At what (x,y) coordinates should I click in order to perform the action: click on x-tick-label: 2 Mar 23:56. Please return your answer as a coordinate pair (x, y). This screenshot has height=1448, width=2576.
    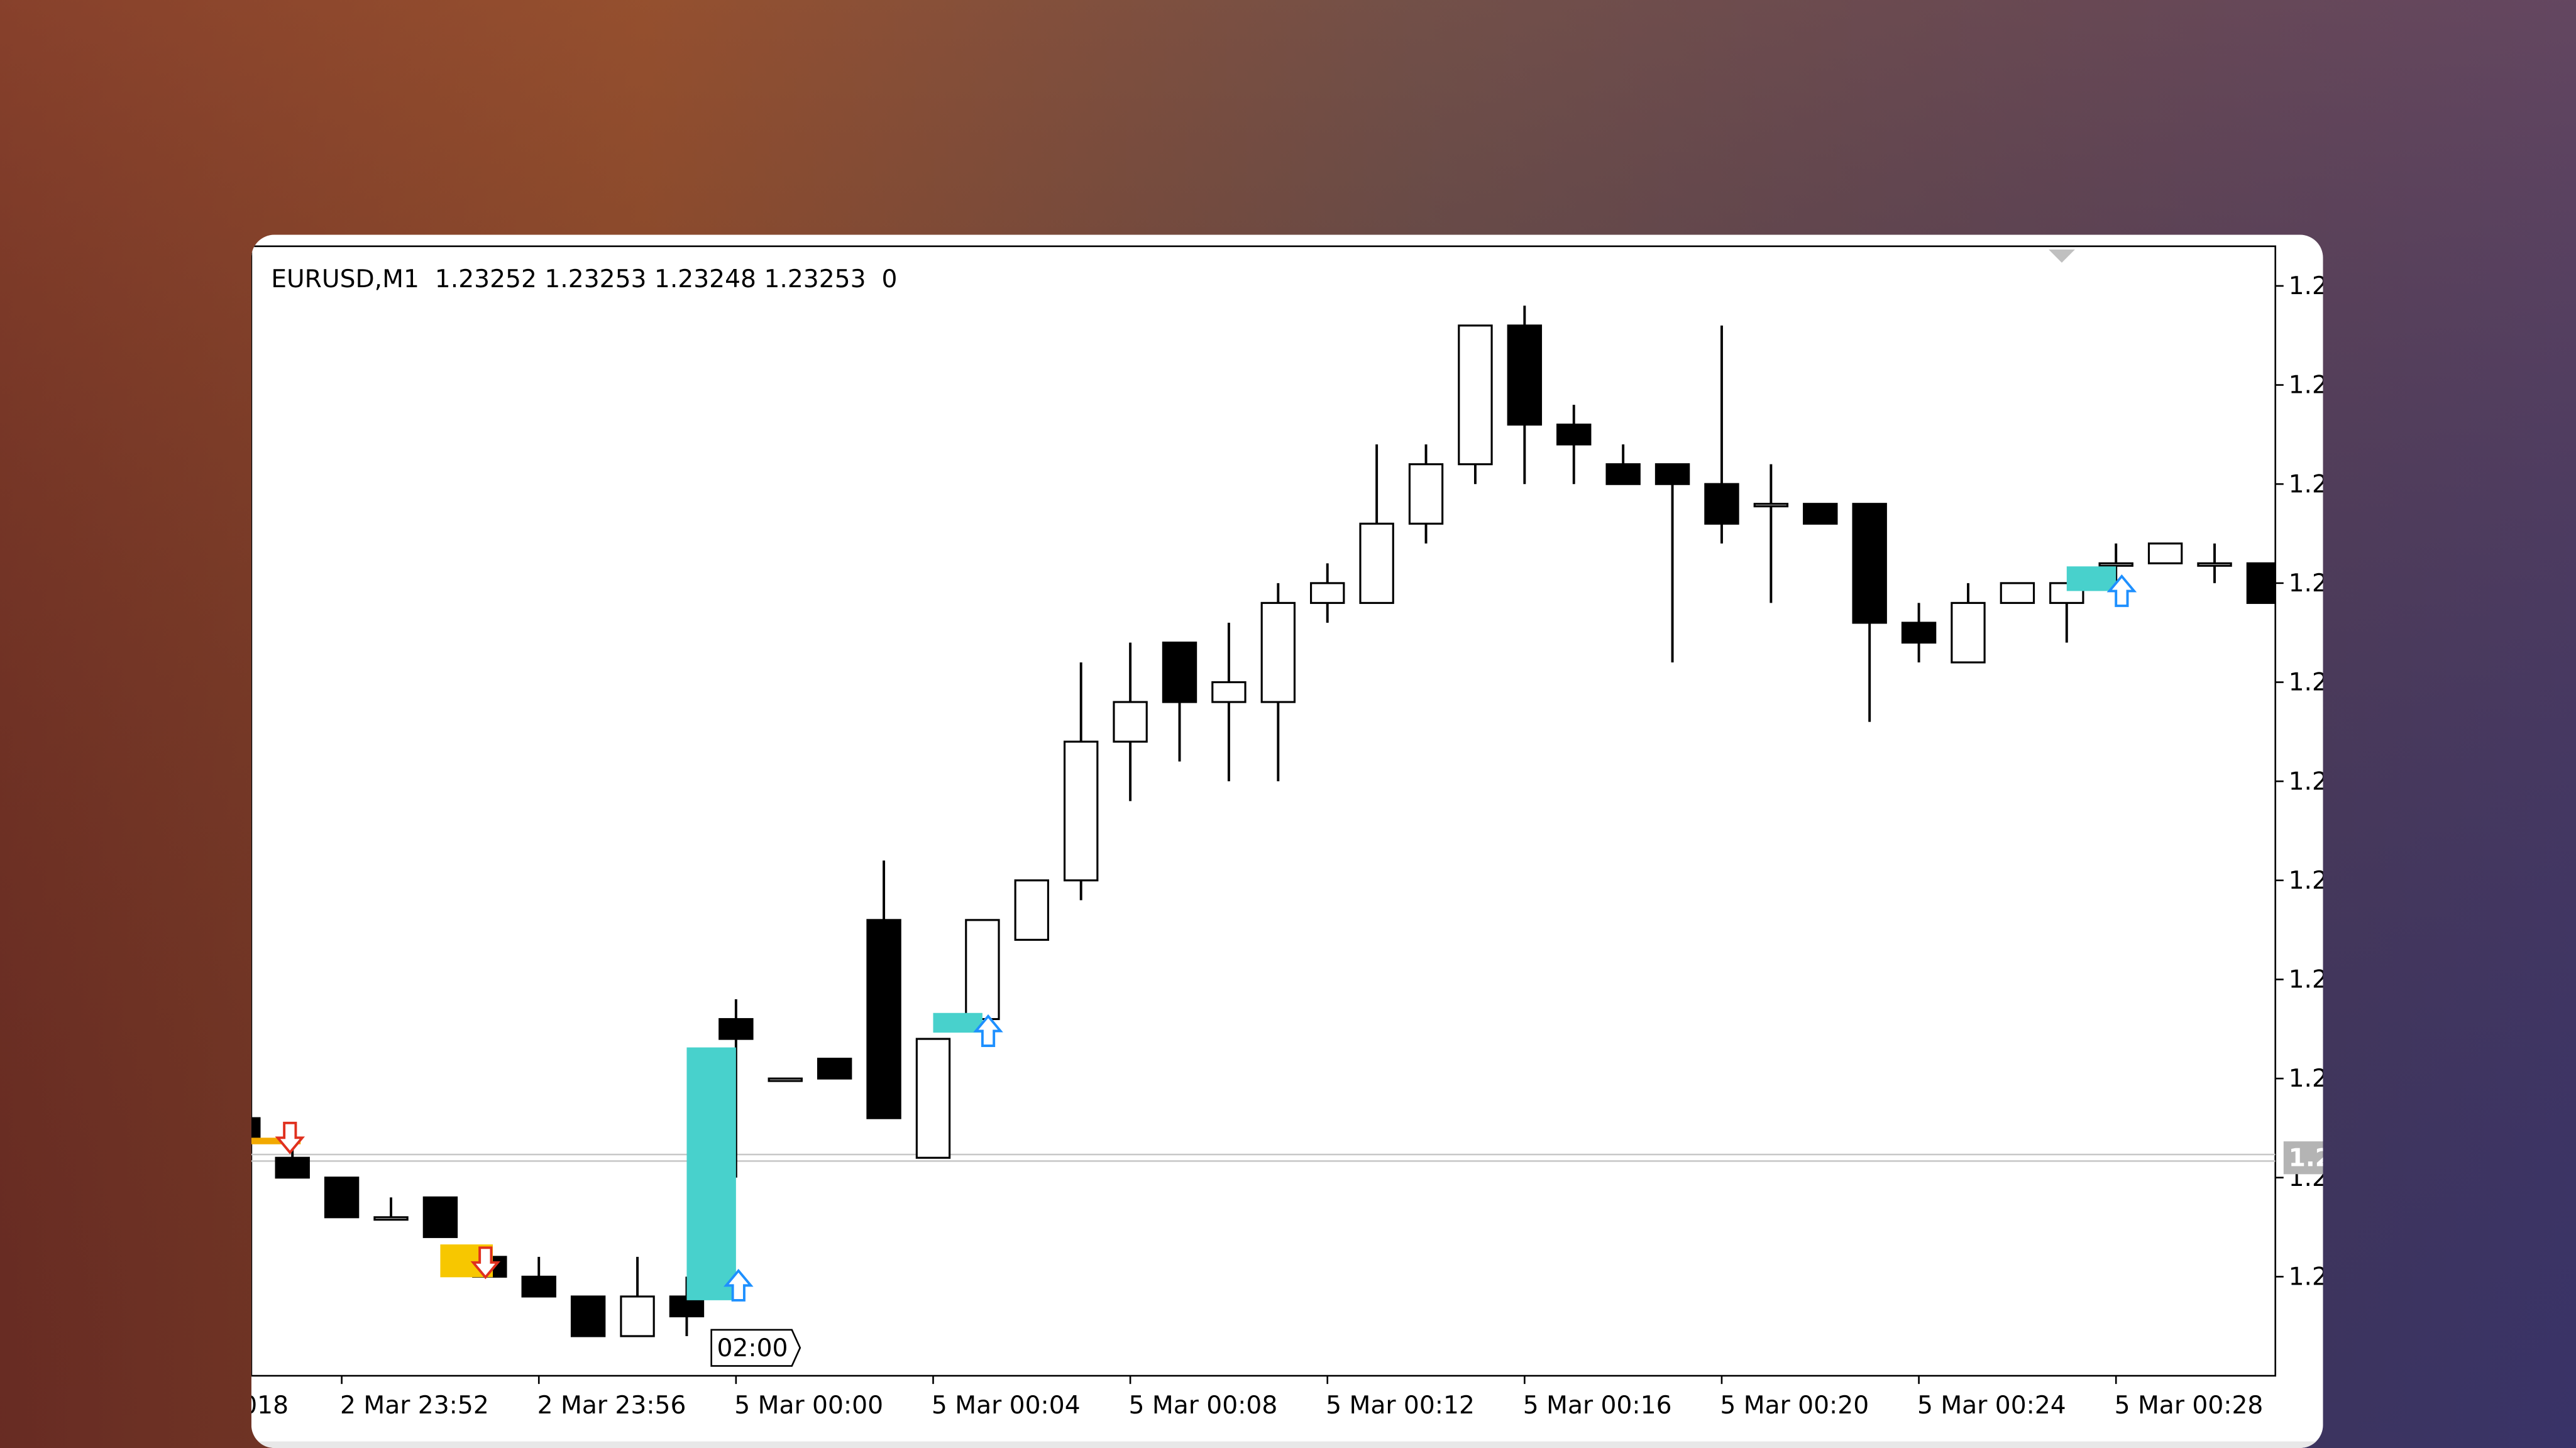
    Looking at the image, I should click on (611, 1405).